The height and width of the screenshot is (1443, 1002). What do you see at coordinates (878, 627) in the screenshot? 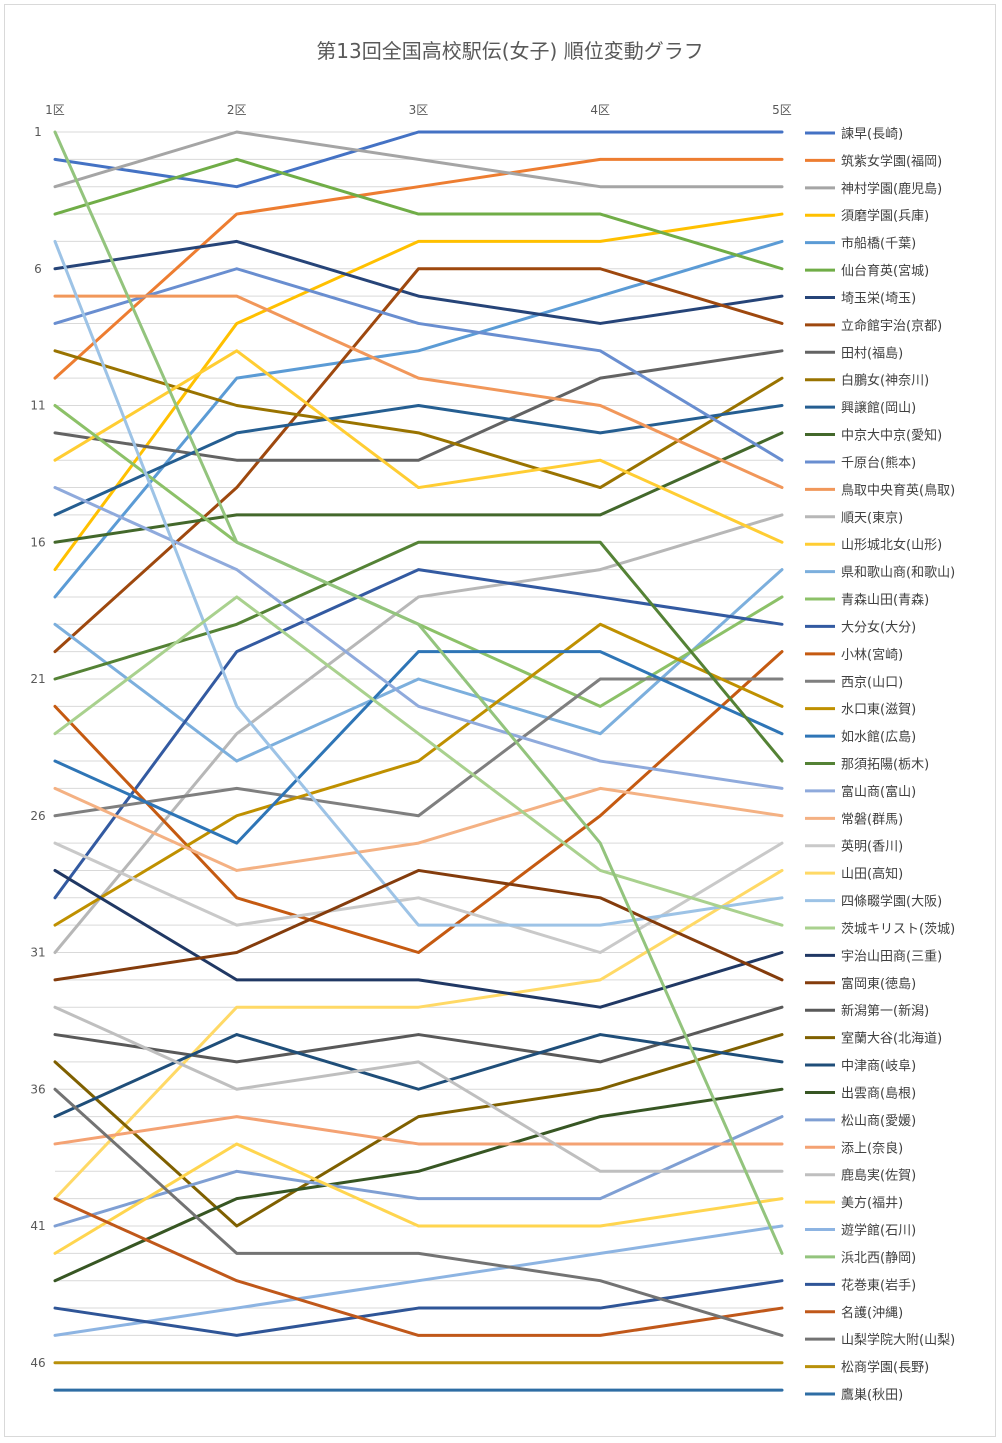
I see `legend-label: 大分女(大分)` at bounding box center [878, 627].